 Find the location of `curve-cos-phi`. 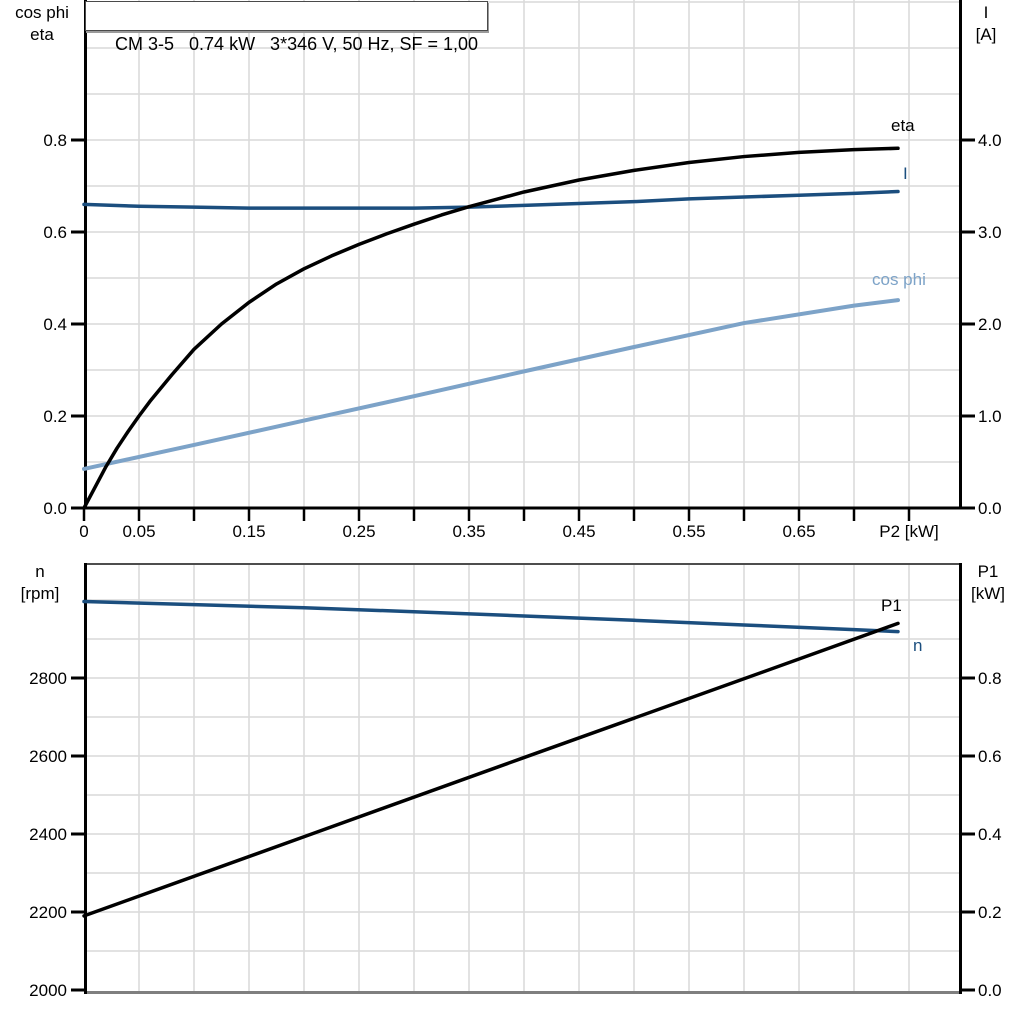

curve-cos-phi is located at coordinates (491, 384).